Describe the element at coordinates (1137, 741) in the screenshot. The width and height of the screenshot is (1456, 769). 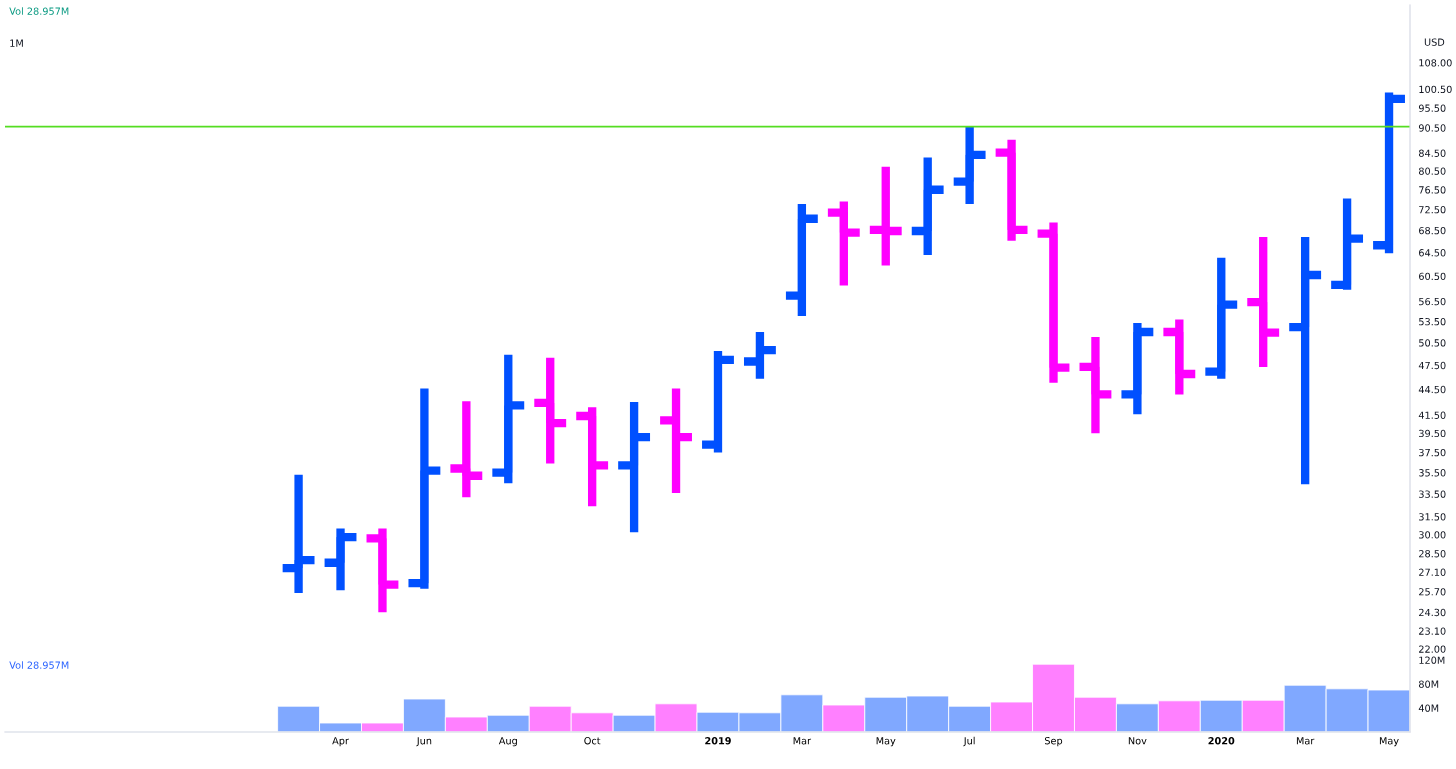
I see `x-tick-label: Nov` at that location.